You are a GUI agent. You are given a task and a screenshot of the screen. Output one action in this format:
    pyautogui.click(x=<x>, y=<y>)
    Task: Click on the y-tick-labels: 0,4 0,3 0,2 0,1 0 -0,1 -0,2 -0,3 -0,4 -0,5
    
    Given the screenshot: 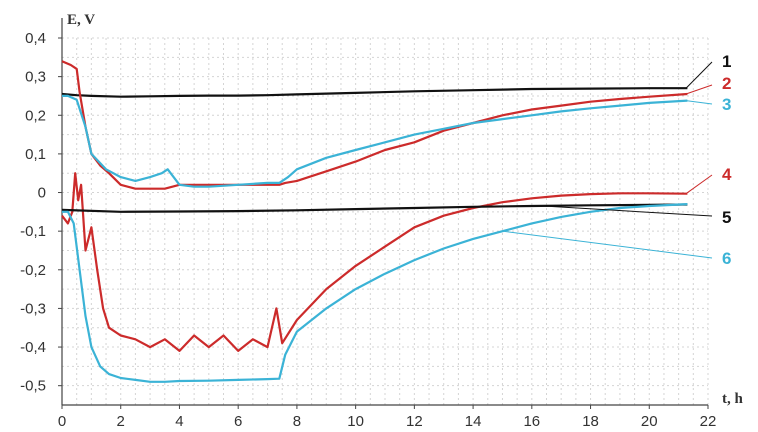 What is the action you would take?
    pyautogui.click(x=41, y=212)
    